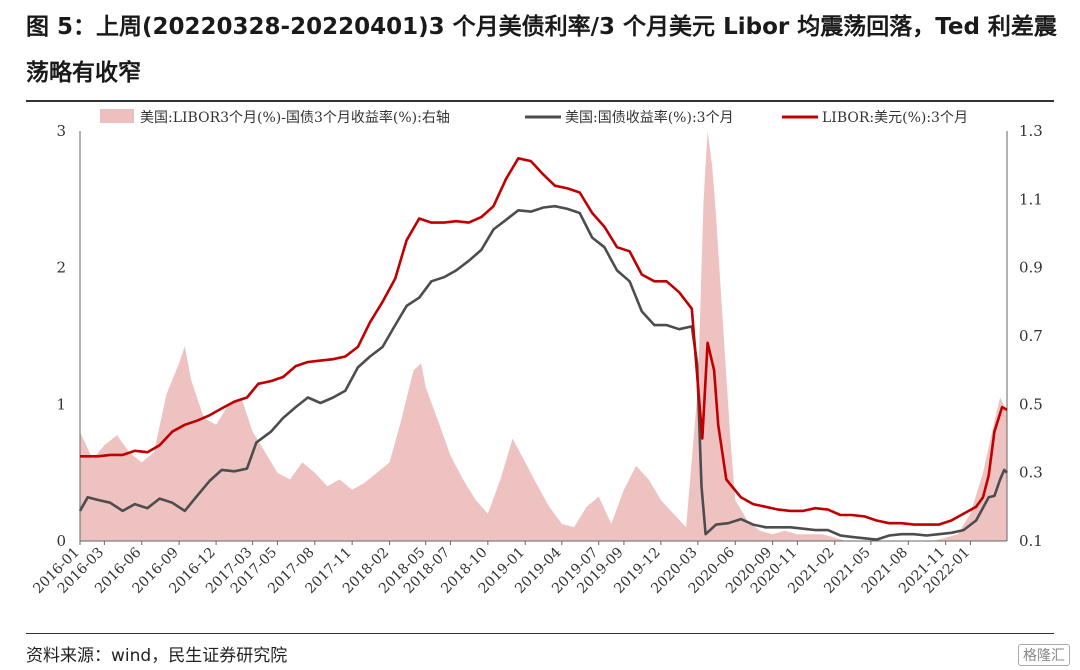  I want to click on y-right-tick-label: 1.1, so click(1031, 199).